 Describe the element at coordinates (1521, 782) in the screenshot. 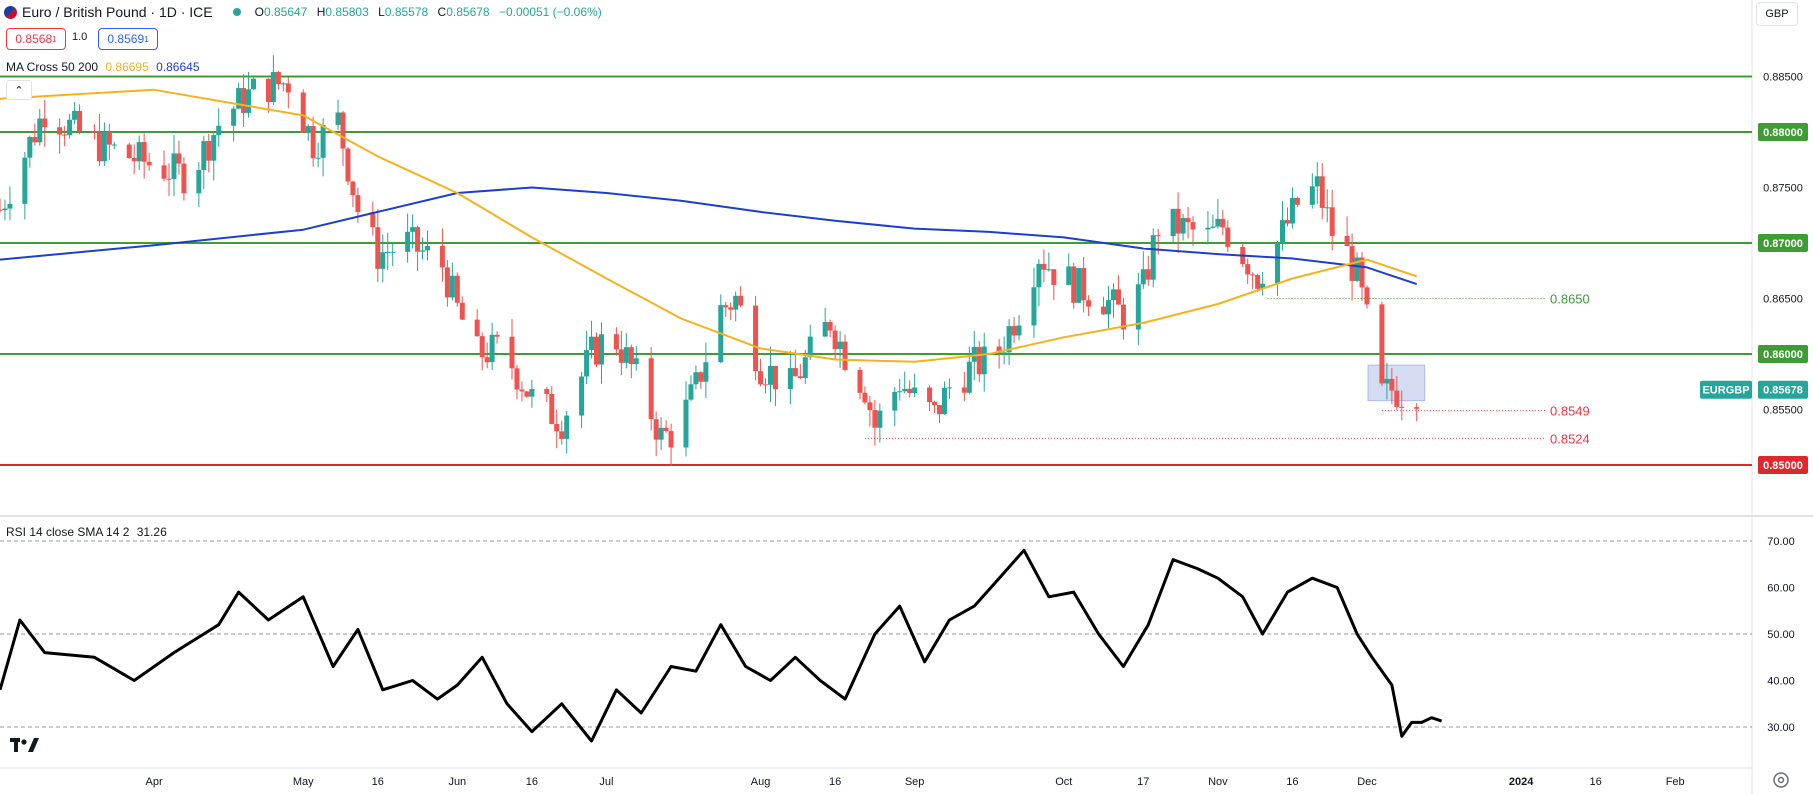

I see `time-tick-label: 2024` at that location.